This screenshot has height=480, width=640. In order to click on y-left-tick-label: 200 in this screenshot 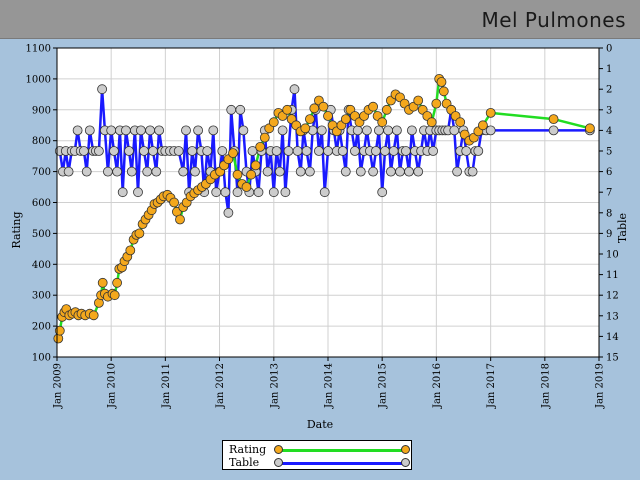, I will do `click(41, 327)`.